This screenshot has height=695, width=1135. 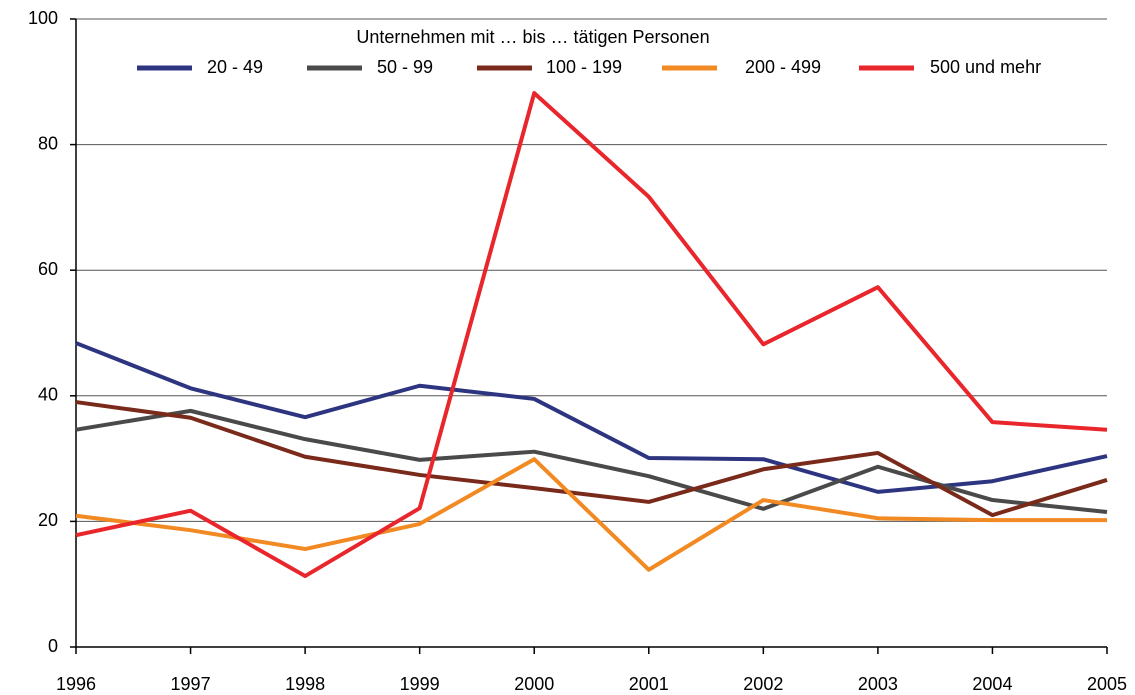 I want to click on x-tick-label: 2003, so click(x=878, y=684).